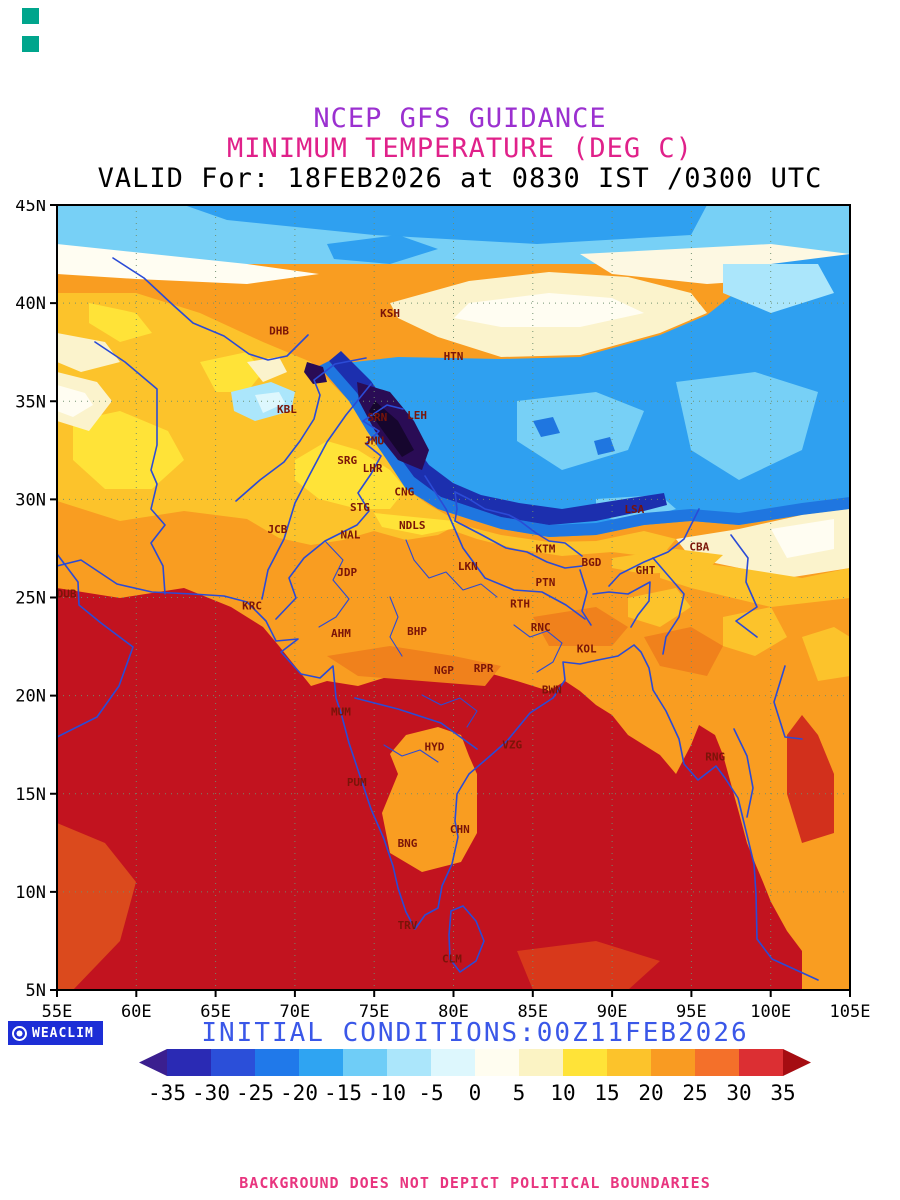  What do you see at coordinates (454, 356) in the screenshot?
I see `svg-text: HTN` at bounding box center [454, 356].